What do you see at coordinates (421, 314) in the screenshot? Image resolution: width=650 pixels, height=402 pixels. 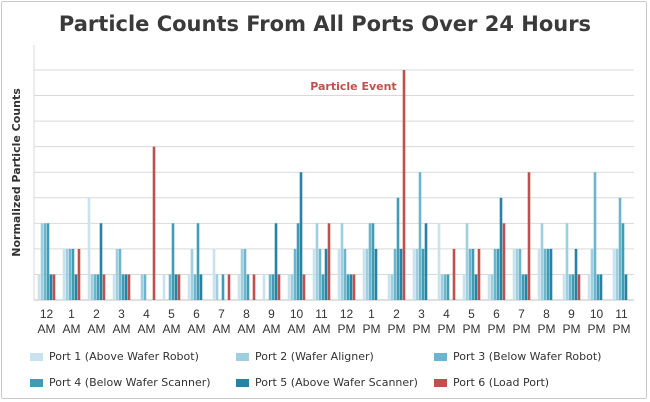 I see `x-tick-label: 3` at bounding box center [421, 314].